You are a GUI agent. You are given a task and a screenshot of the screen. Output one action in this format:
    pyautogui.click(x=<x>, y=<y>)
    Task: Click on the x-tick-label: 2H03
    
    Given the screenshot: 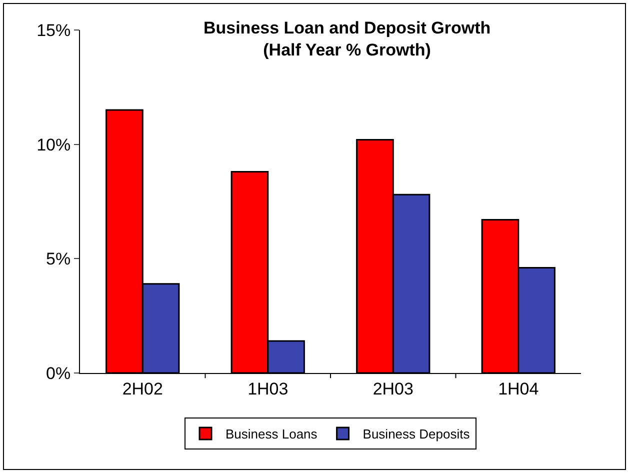 What is the action you would take?
    pyautogui.click(x=393, y=388)
    